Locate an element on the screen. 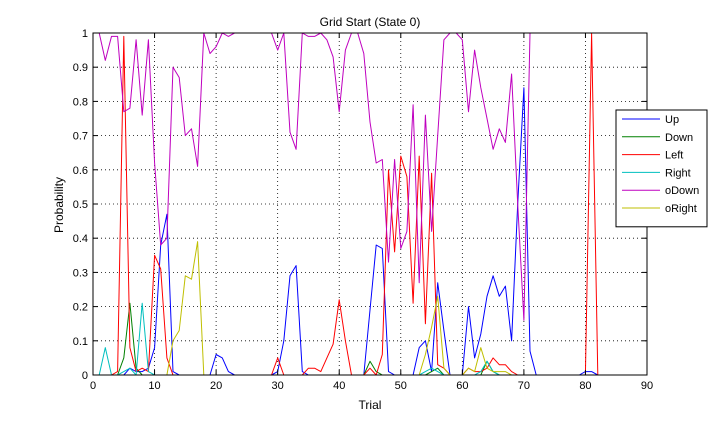 This screenshot has height=425, width=715. y-axis-label: Probability is located at coordinates (59, 205).